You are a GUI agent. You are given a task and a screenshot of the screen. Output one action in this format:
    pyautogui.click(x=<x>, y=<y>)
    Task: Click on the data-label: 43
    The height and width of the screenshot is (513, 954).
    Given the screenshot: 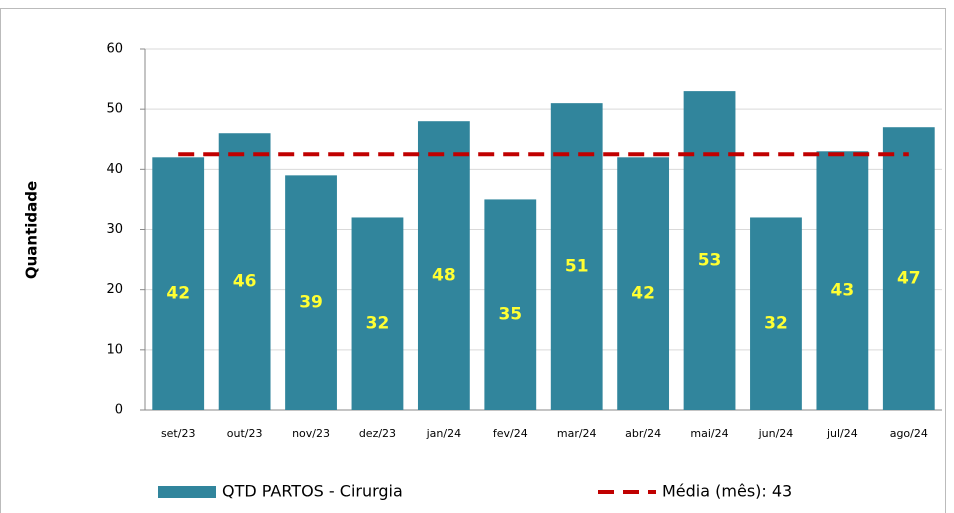 What is the action you would take?
    pyautogui.click(x=843, y=291)
    